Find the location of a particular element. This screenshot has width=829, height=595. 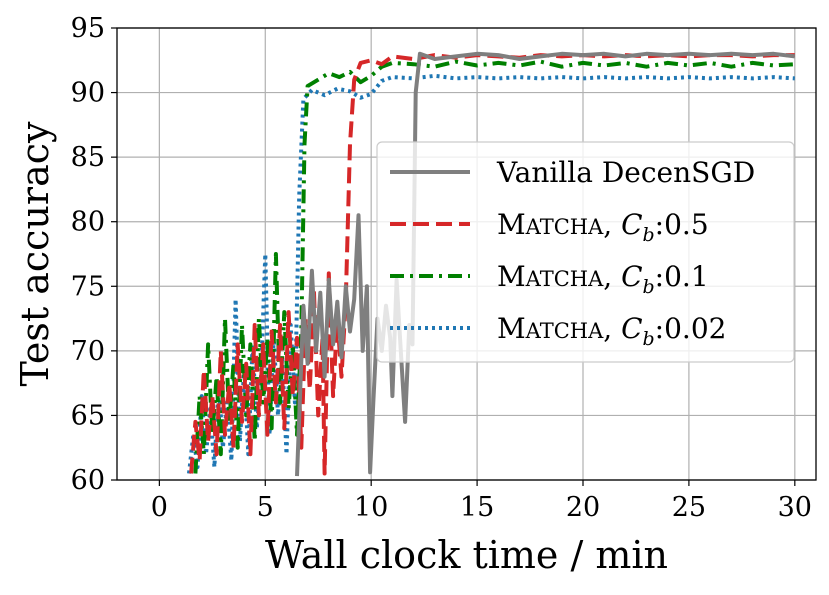

y-tick-label: 80 is located at coordinates (88, 222).